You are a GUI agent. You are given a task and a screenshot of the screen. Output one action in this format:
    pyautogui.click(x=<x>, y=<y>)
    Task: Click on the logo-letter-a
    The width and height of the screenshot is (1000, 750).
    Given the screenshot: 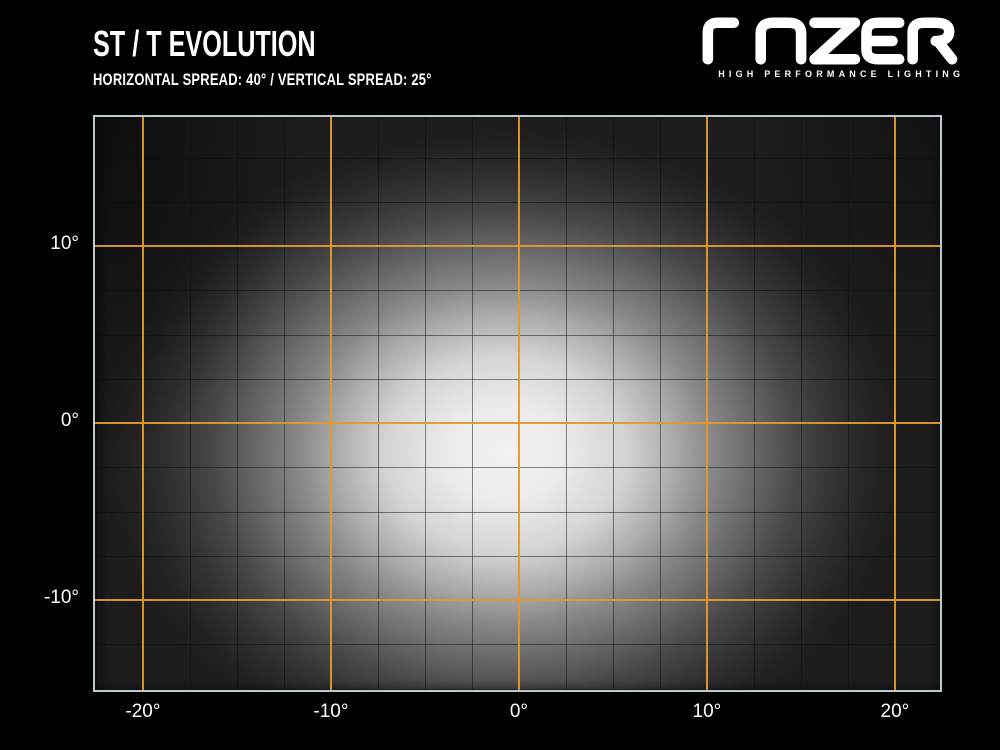 What is the action you would take?
    pyautogui.click(x=781, y=41)
    